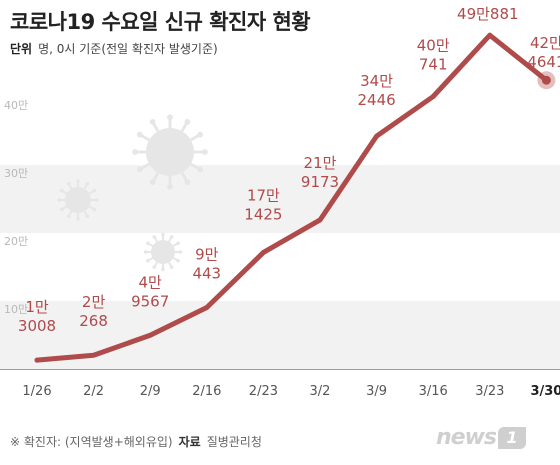  I want to click on data-label: 42만, so click(545, 43).